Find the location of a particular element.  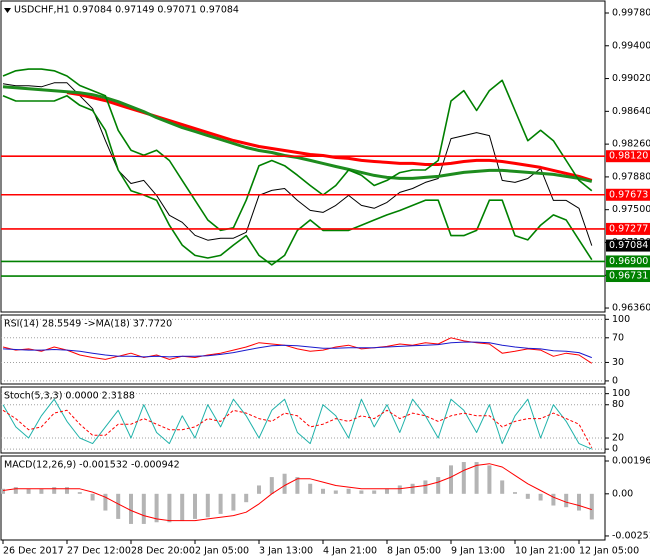

indicator-title: RSI(14) 28.5549 ->MA(18) 37.7720 is located at coordinates (88, 324).